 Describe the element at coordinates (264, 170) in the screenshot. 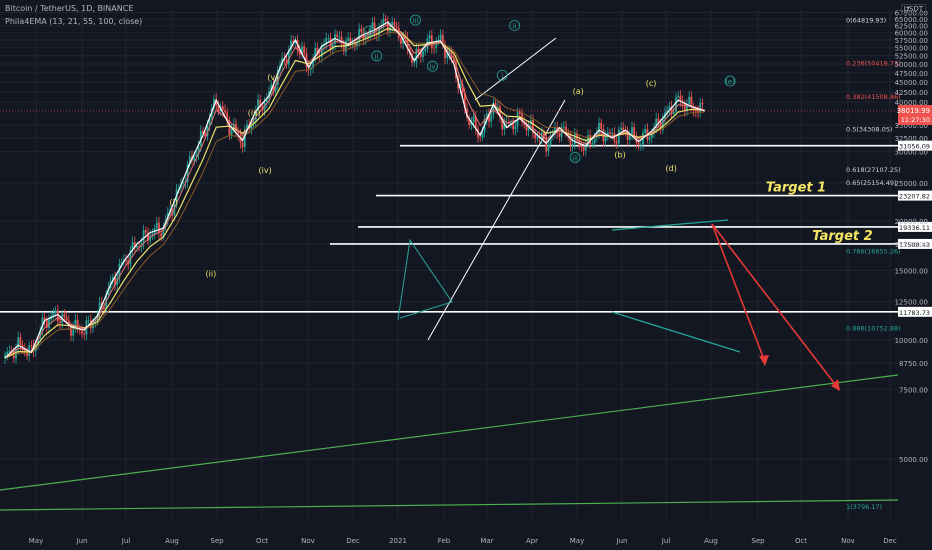

I see `wave-label: (iv)` at that location.